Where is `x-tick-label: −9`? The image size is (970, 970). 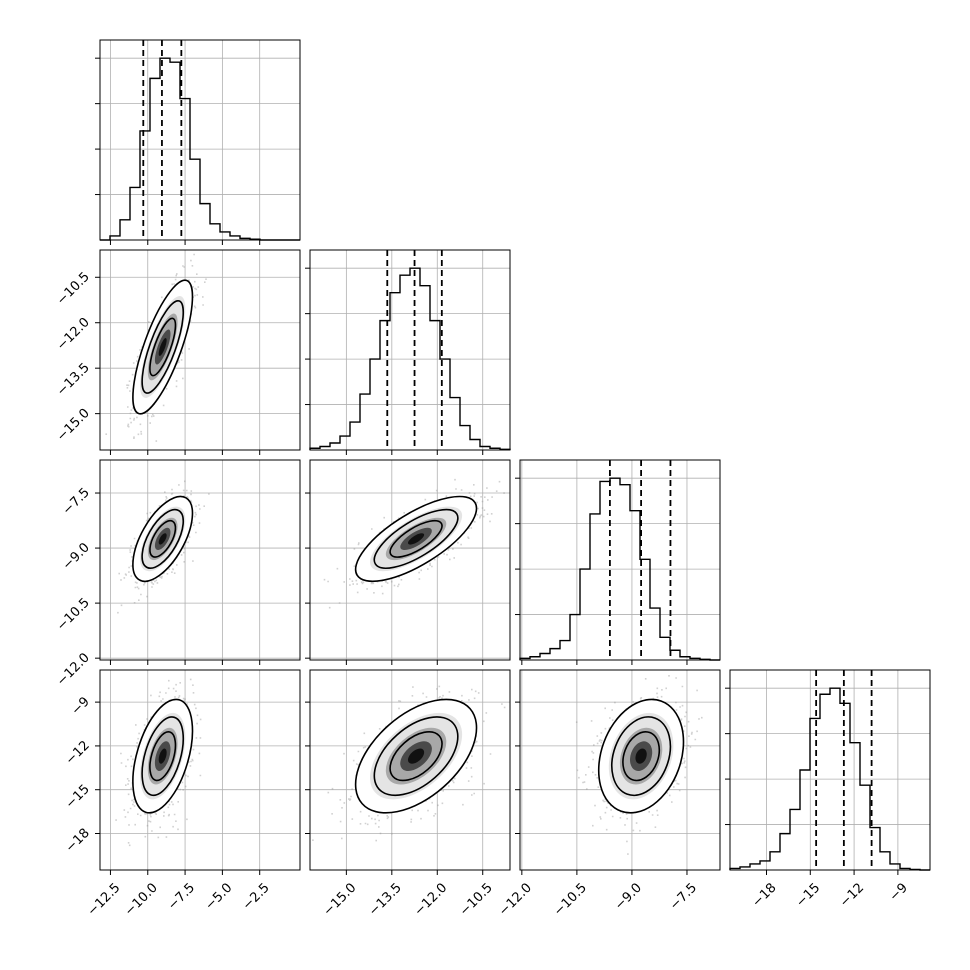
x-tick-label: −9 is located at coordinates (899, 892).